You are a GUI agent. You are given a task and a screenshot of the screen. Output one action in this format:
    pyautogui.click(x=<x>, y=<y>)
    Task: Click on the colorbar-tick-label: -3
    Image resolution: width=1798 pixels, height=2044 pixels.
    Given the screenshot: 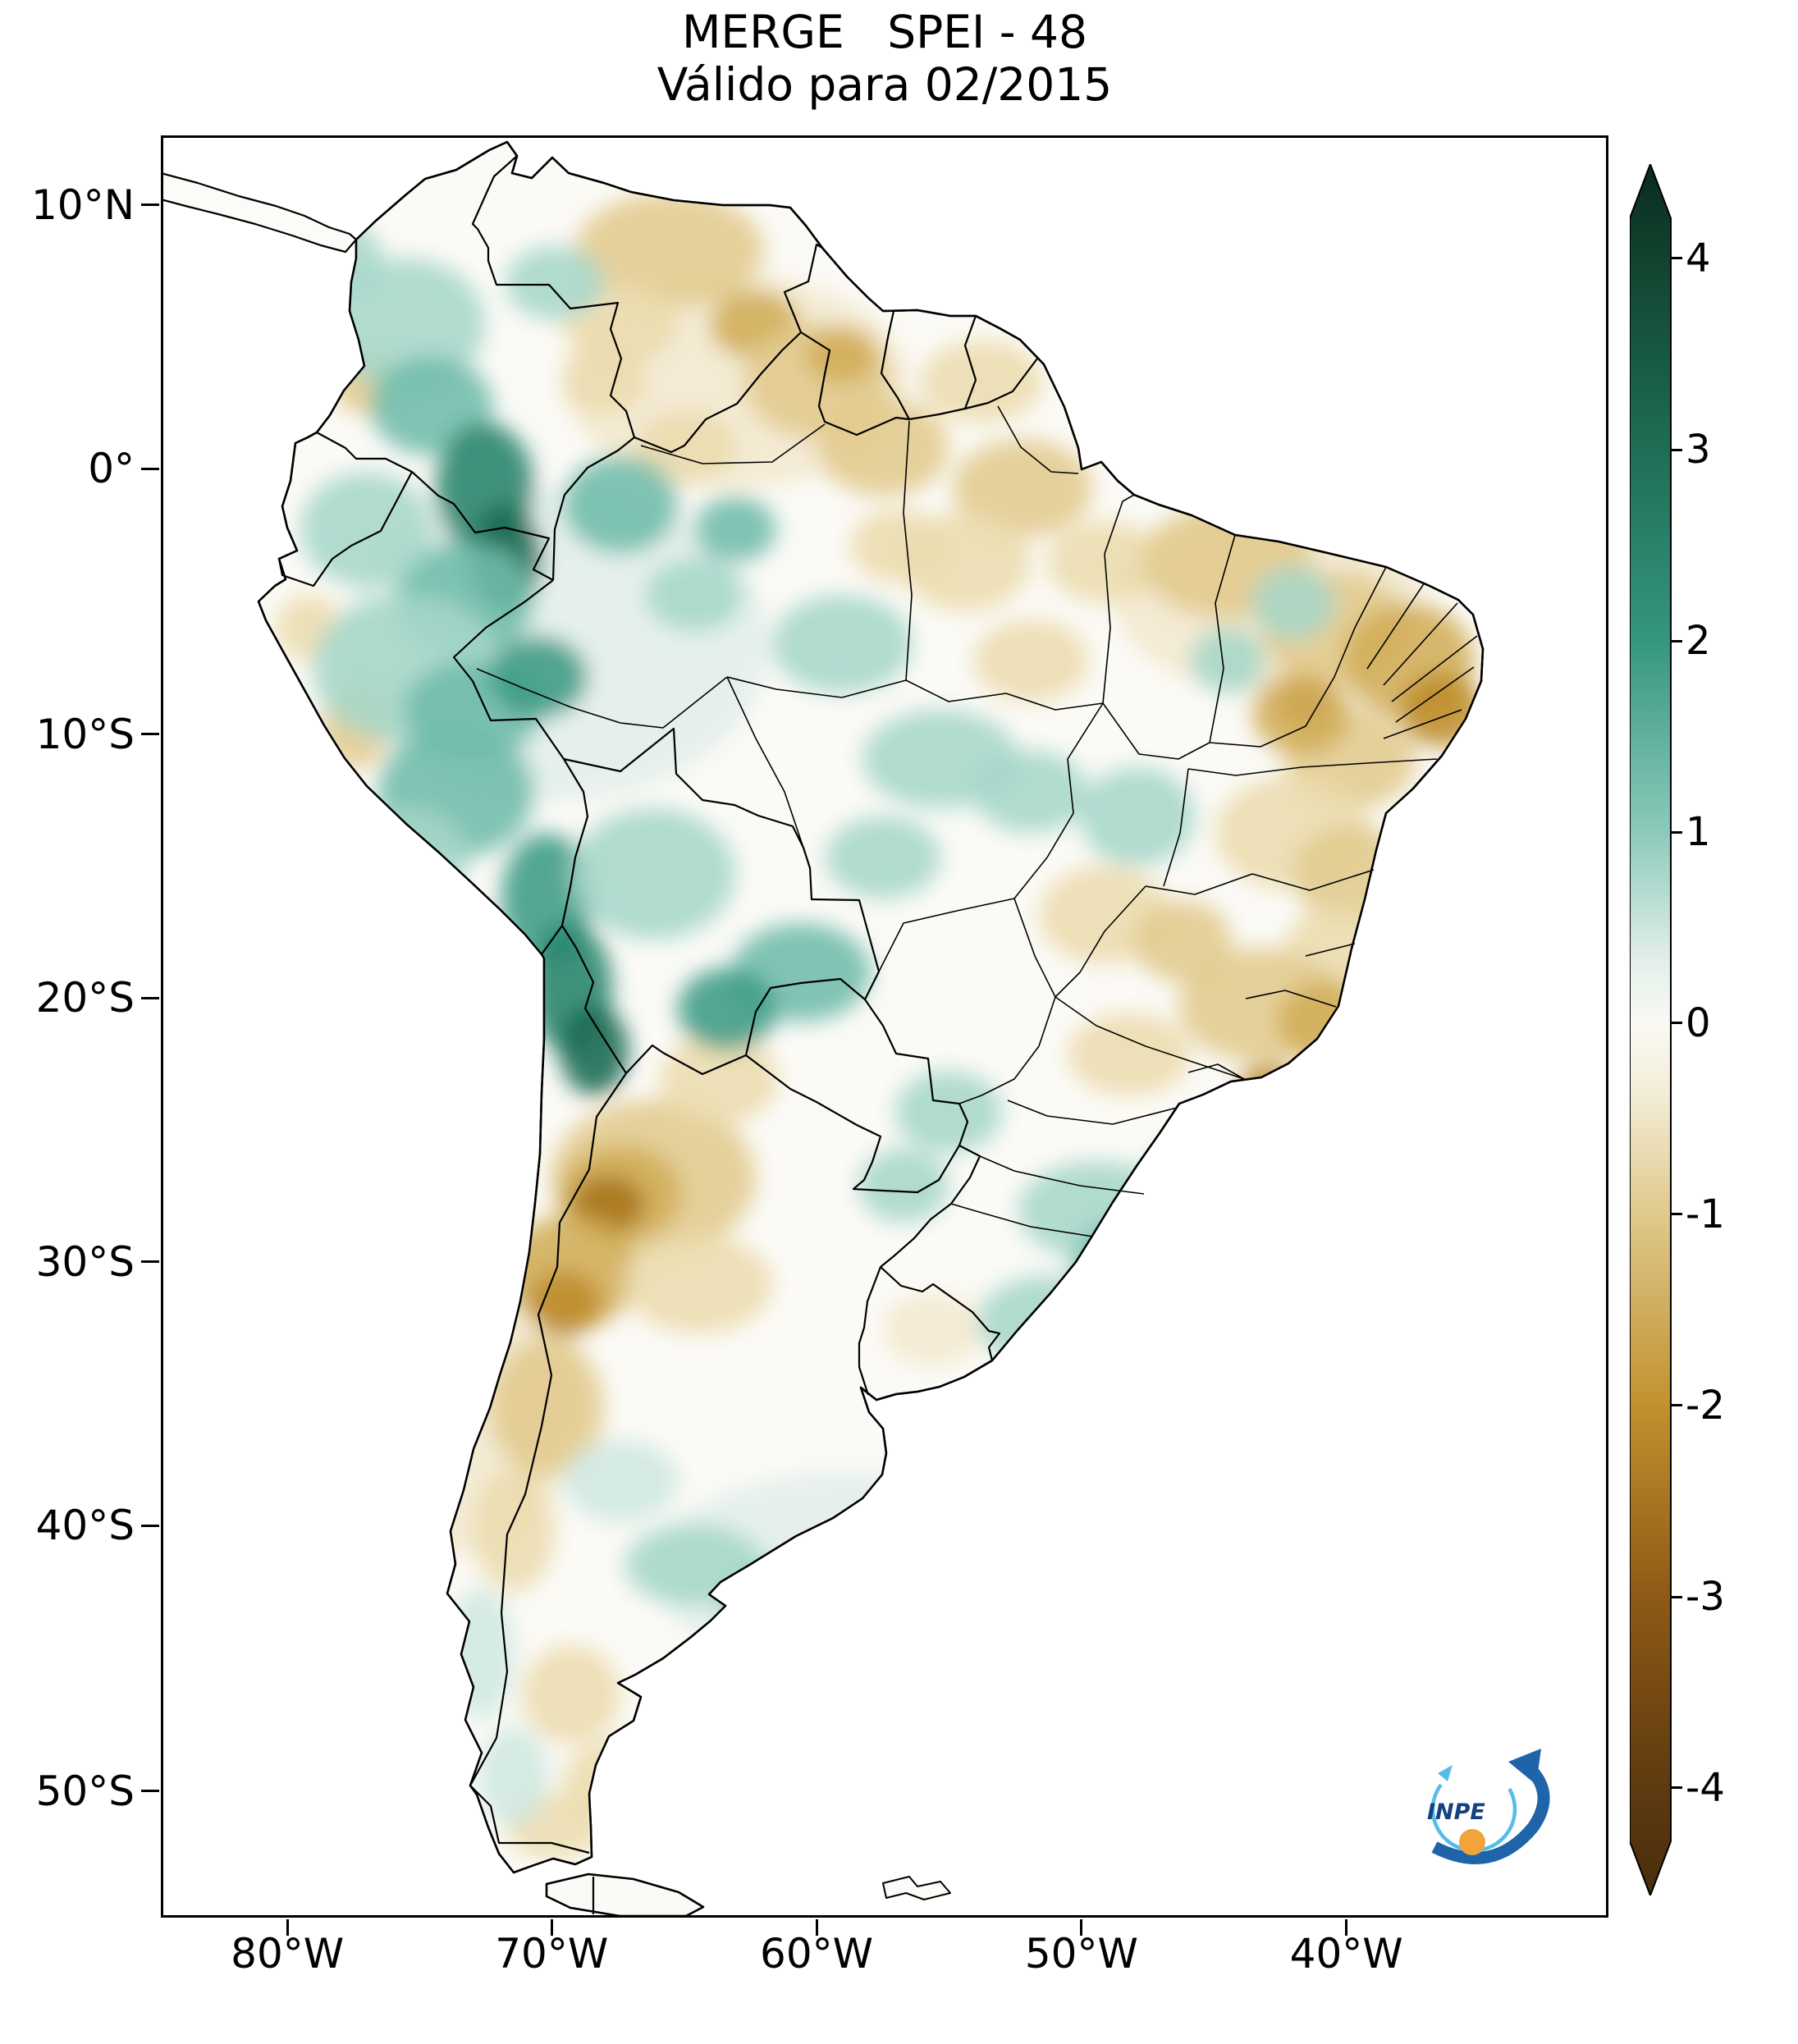 What is the action you would take?
    pyautogui.click(x=1705, y=1597)
    